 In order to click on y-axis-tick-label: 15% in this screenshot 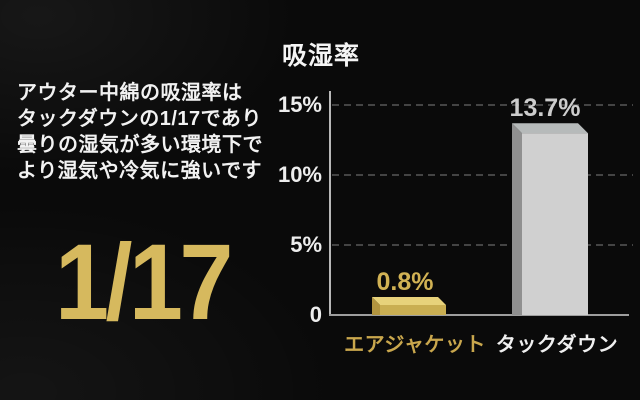, I will do `click(299, 104)`.